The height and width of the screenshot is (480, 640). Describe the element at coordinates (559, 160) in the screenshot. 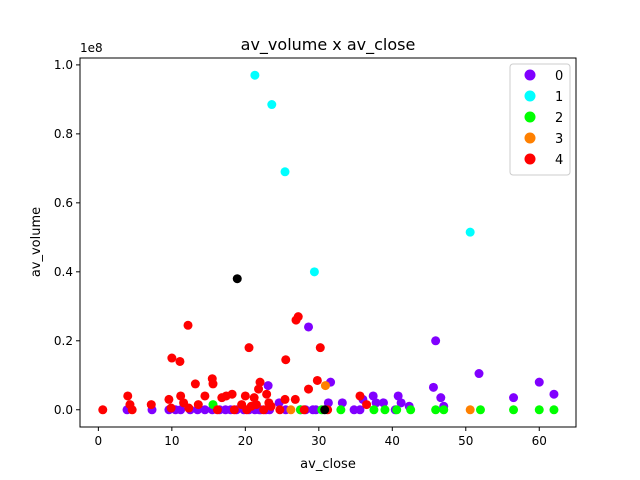

I see `legend-label: 4` at that location.